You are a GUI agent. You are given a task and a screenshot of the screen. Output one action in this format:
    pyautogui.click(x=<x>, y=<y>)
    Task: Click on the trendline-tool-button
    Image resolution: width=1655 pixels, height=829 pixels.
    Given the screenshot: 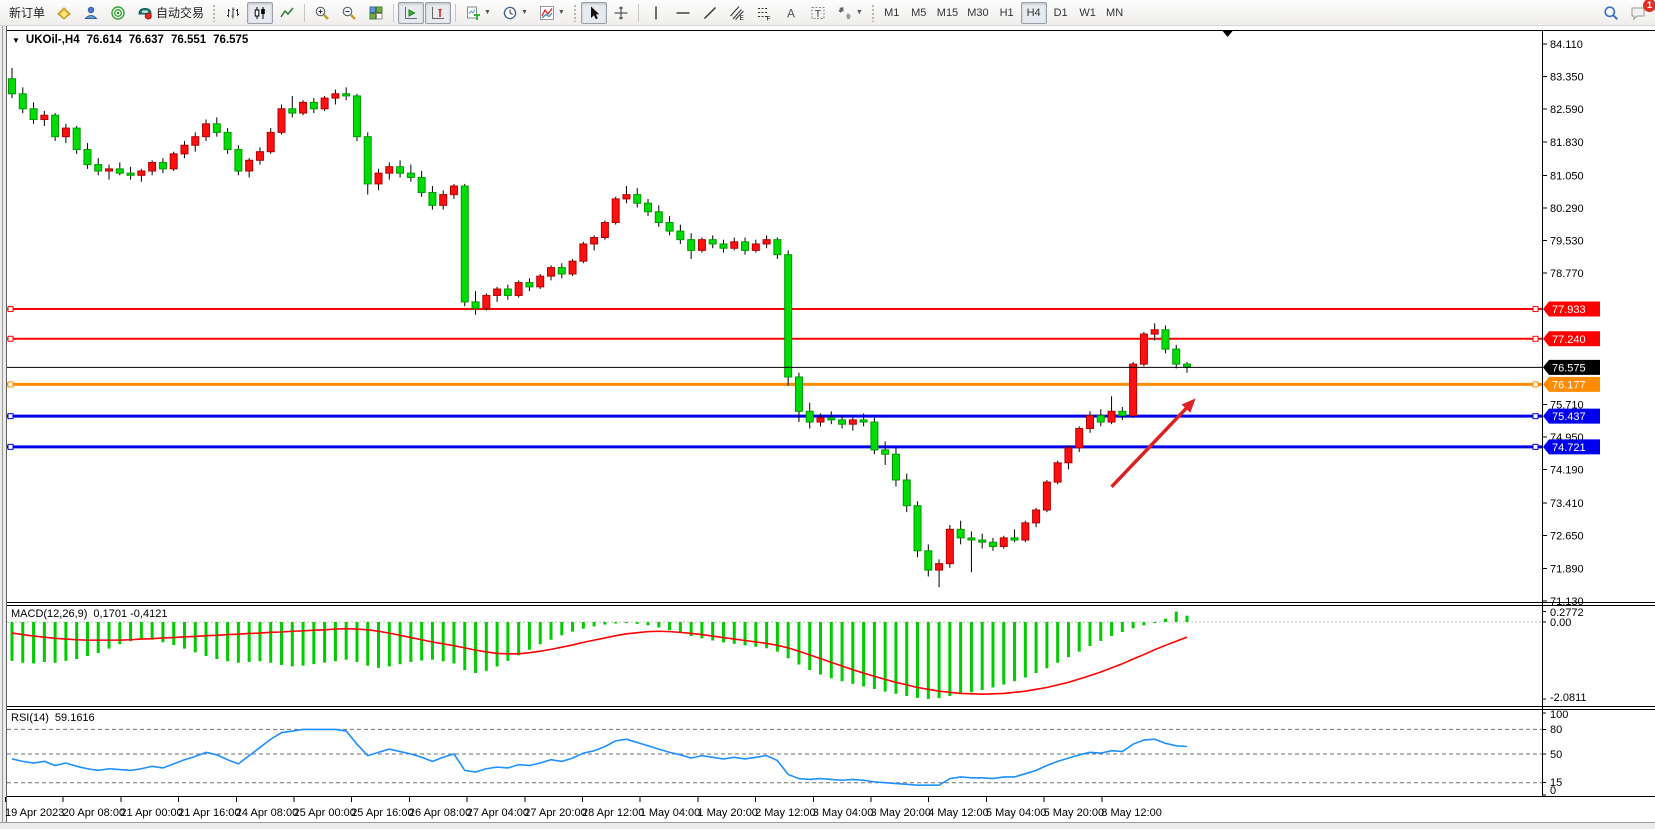 What is the action you would take?
    pyautogui.click(x=710, y=13)
    